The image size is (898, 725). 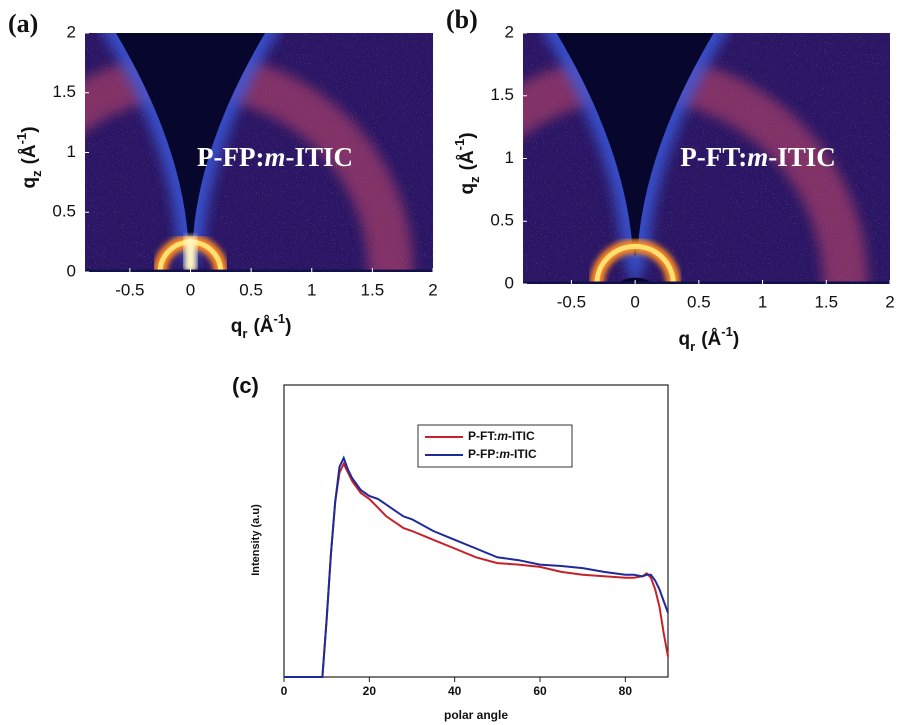 I want to click on y-axis-label: Intensity (a.u), so click(x=256, y=540).